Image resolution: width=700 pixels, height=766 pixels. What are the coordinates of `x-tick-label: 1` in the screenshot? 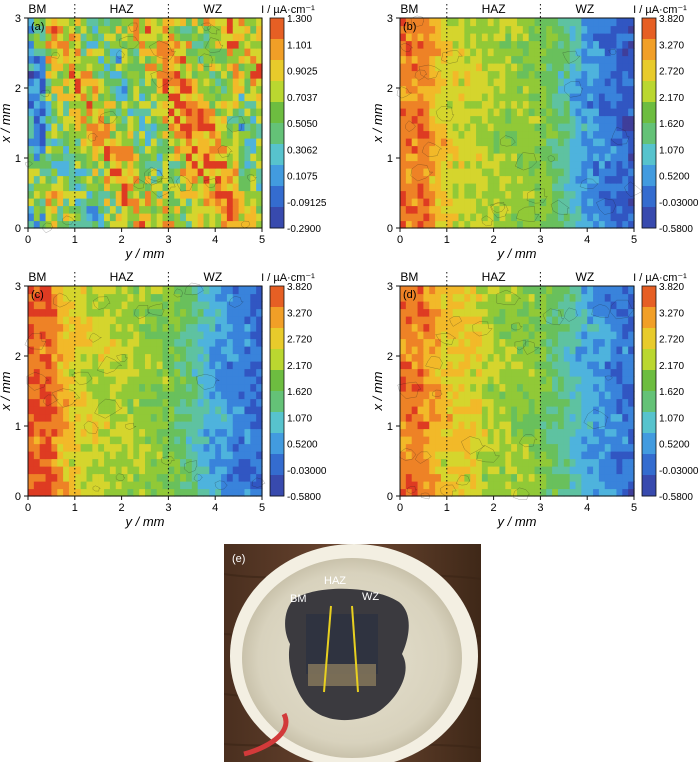 It's located at (447, 508).